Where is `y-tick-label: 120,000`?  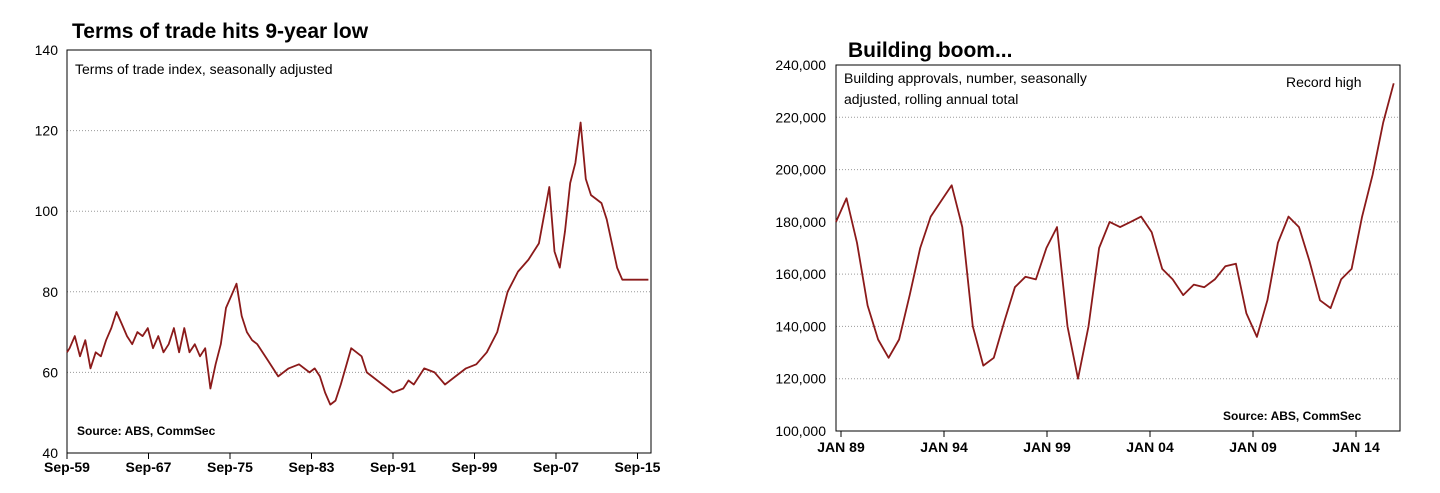 y-tick-label: 120,000 is located at coordinates (800, 379).